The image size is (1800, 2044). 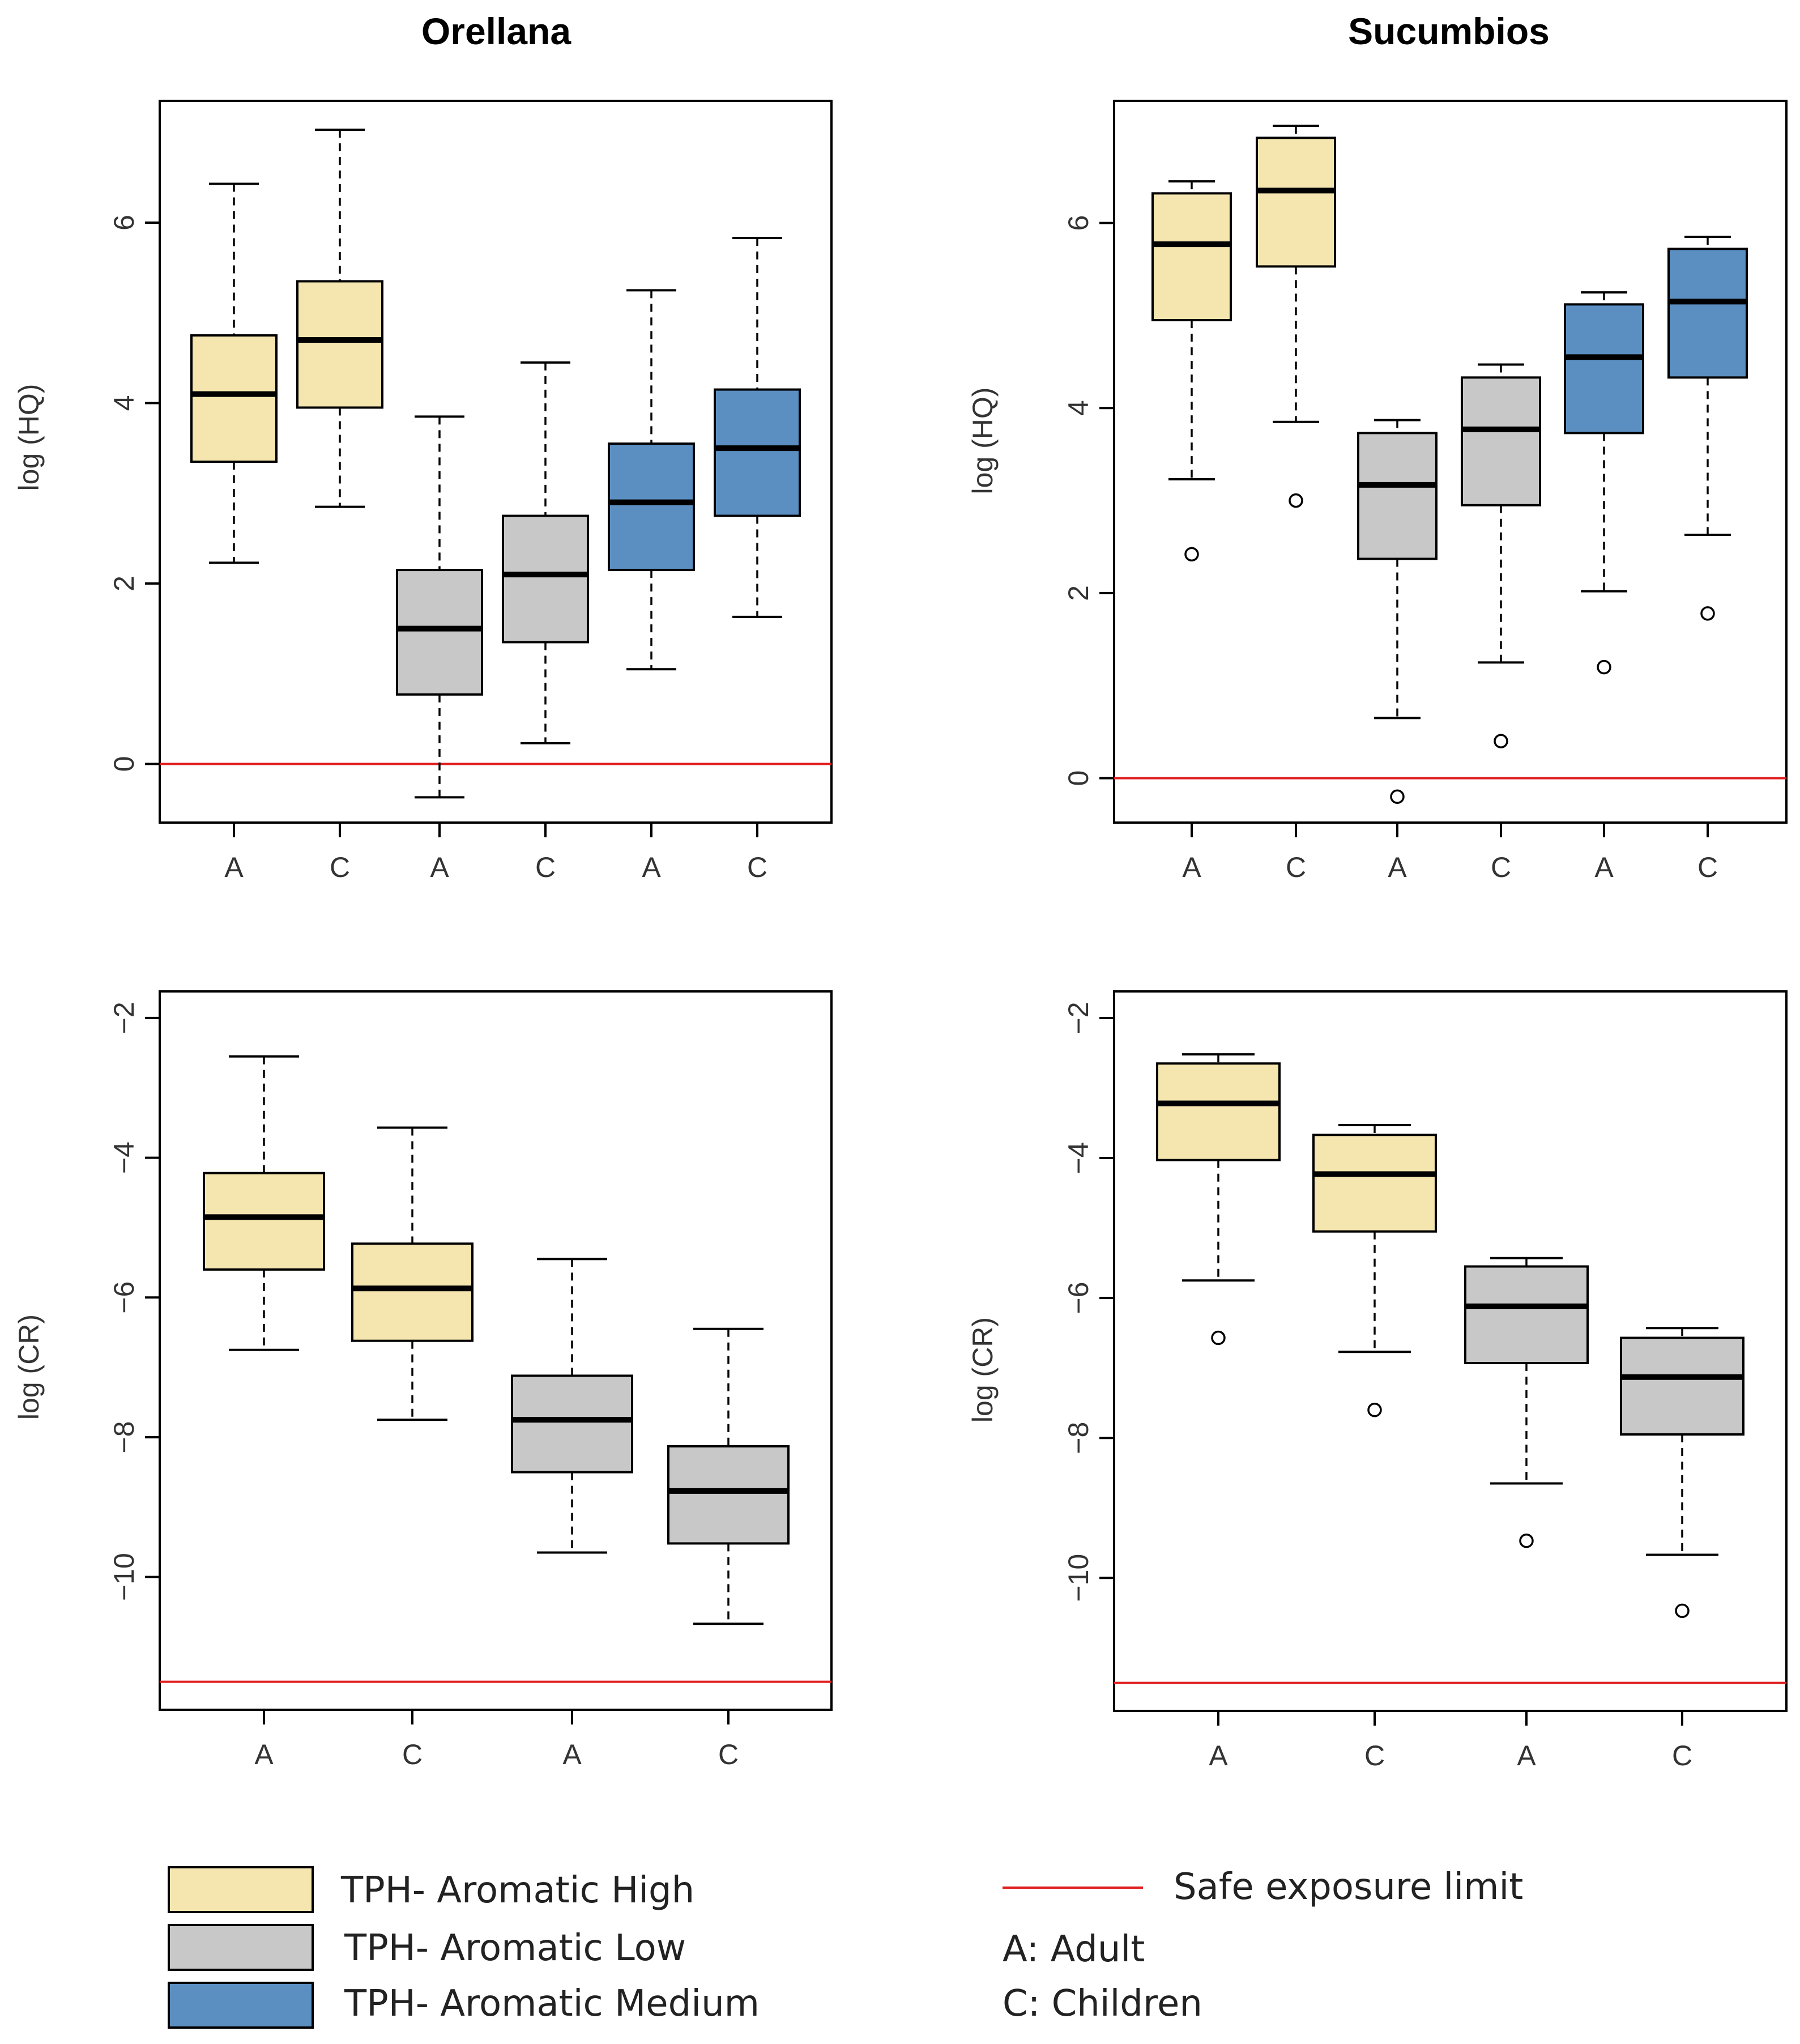 I want to click on legend-swatch-medium, so click(x=241, y=2005).